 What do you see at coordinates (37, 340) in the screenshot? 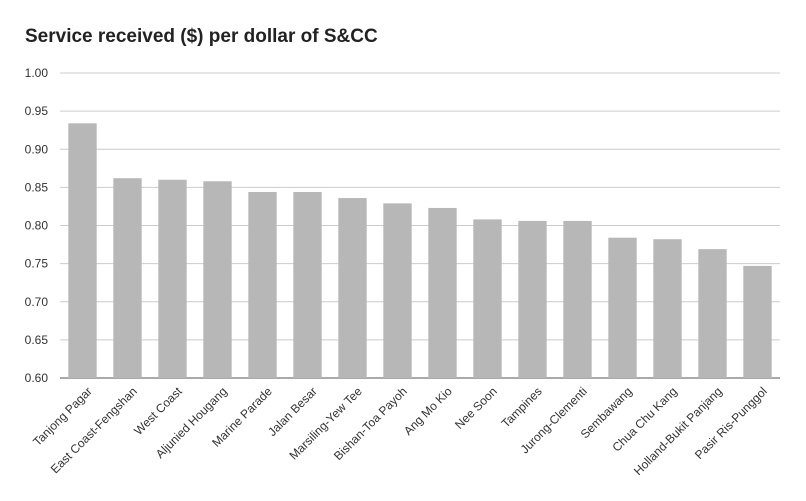
I see `y-tick-label: 0.65` at bounding box center [37, 340].